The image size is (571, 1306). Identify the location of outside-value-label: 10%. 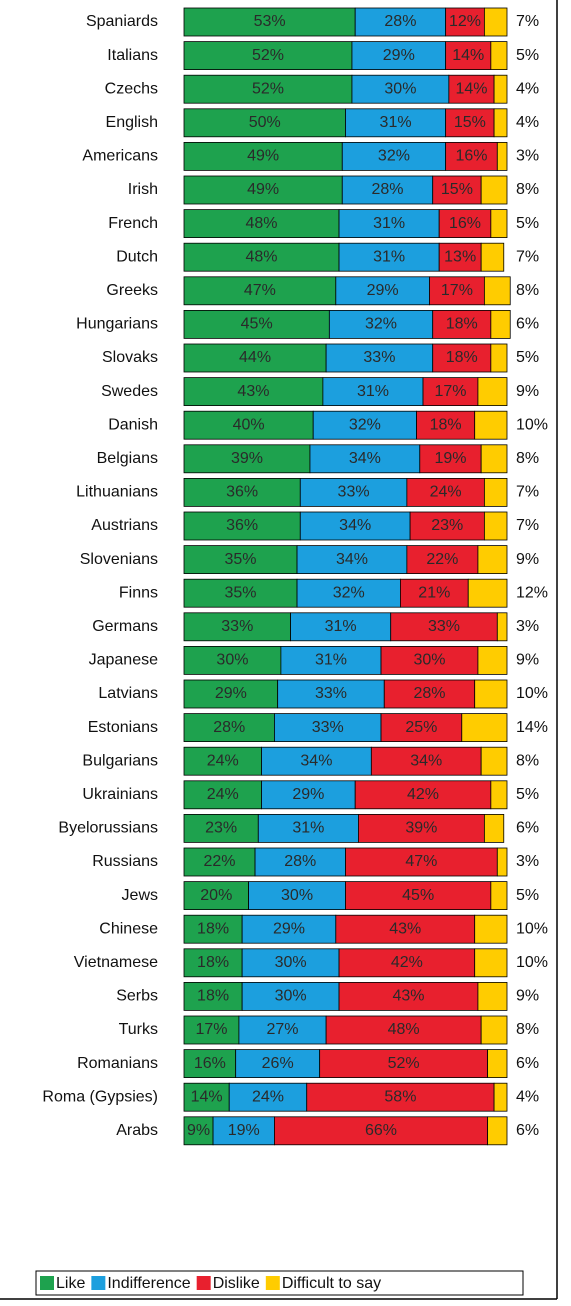
(532, 962).